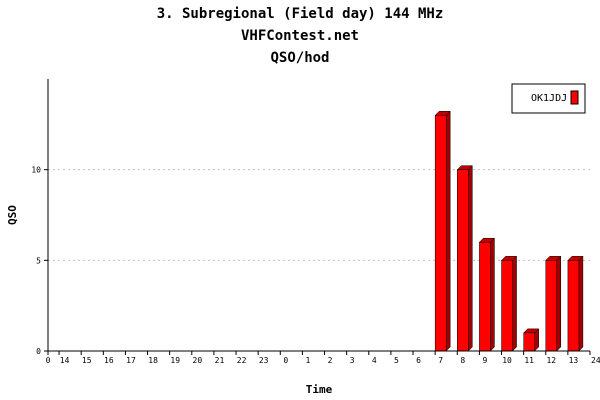 The width and height of the screenshot is (600, 400). Describe the element at coordinates (529, 360) in the screenshot. I see `x-tick-label: 11` at that location.